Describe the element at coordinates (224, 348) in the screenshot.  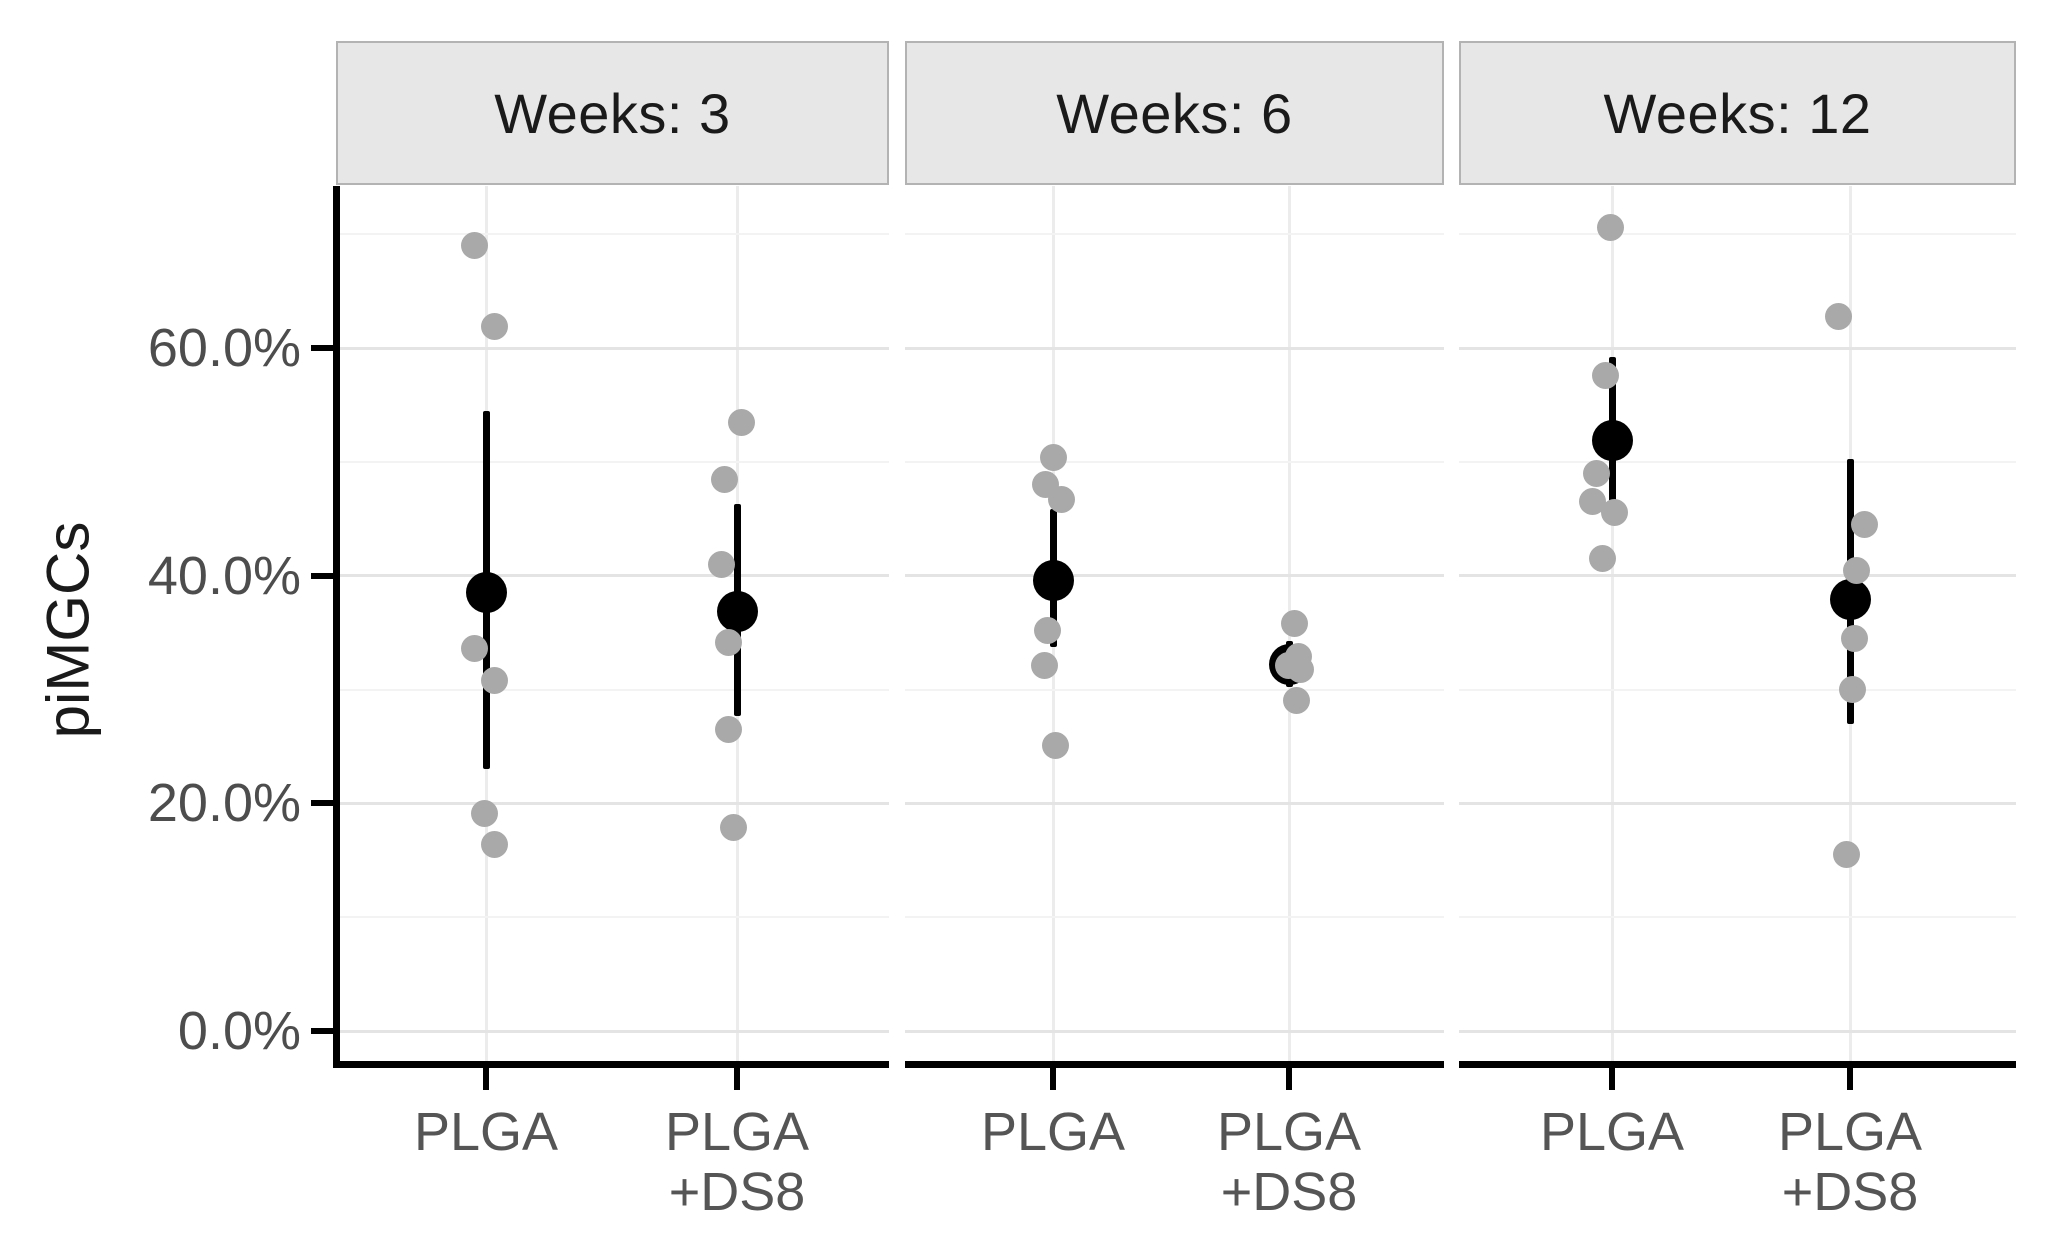
I see `y-tick-label: 60.0%` at that location.